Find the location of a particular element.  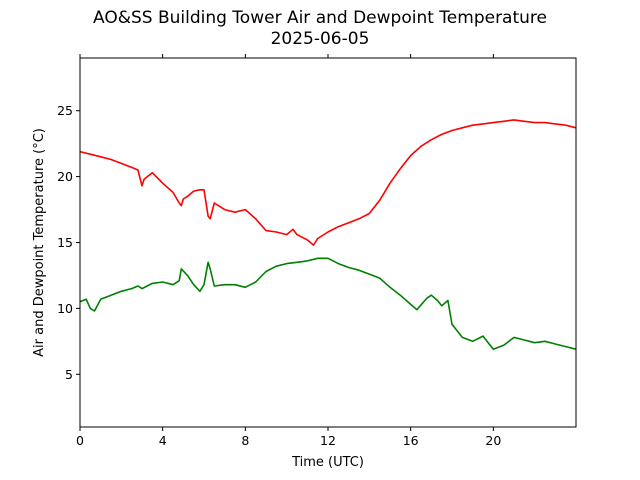

y-tick-label: 5 is located at coordinates (69, 374).